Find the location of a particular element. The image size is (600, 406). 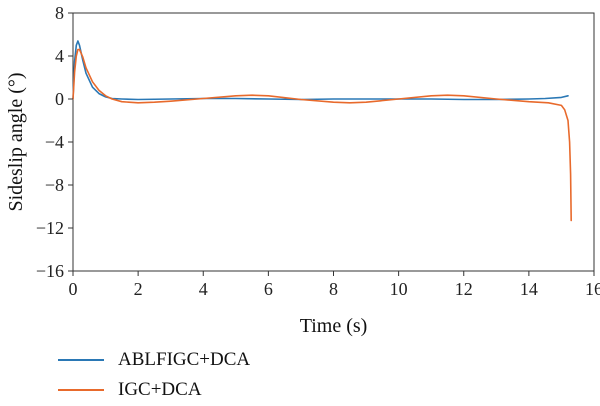

legend-label-ablfigc-dca: ABLFIGC+DCA is located at coordinates (184, 359).